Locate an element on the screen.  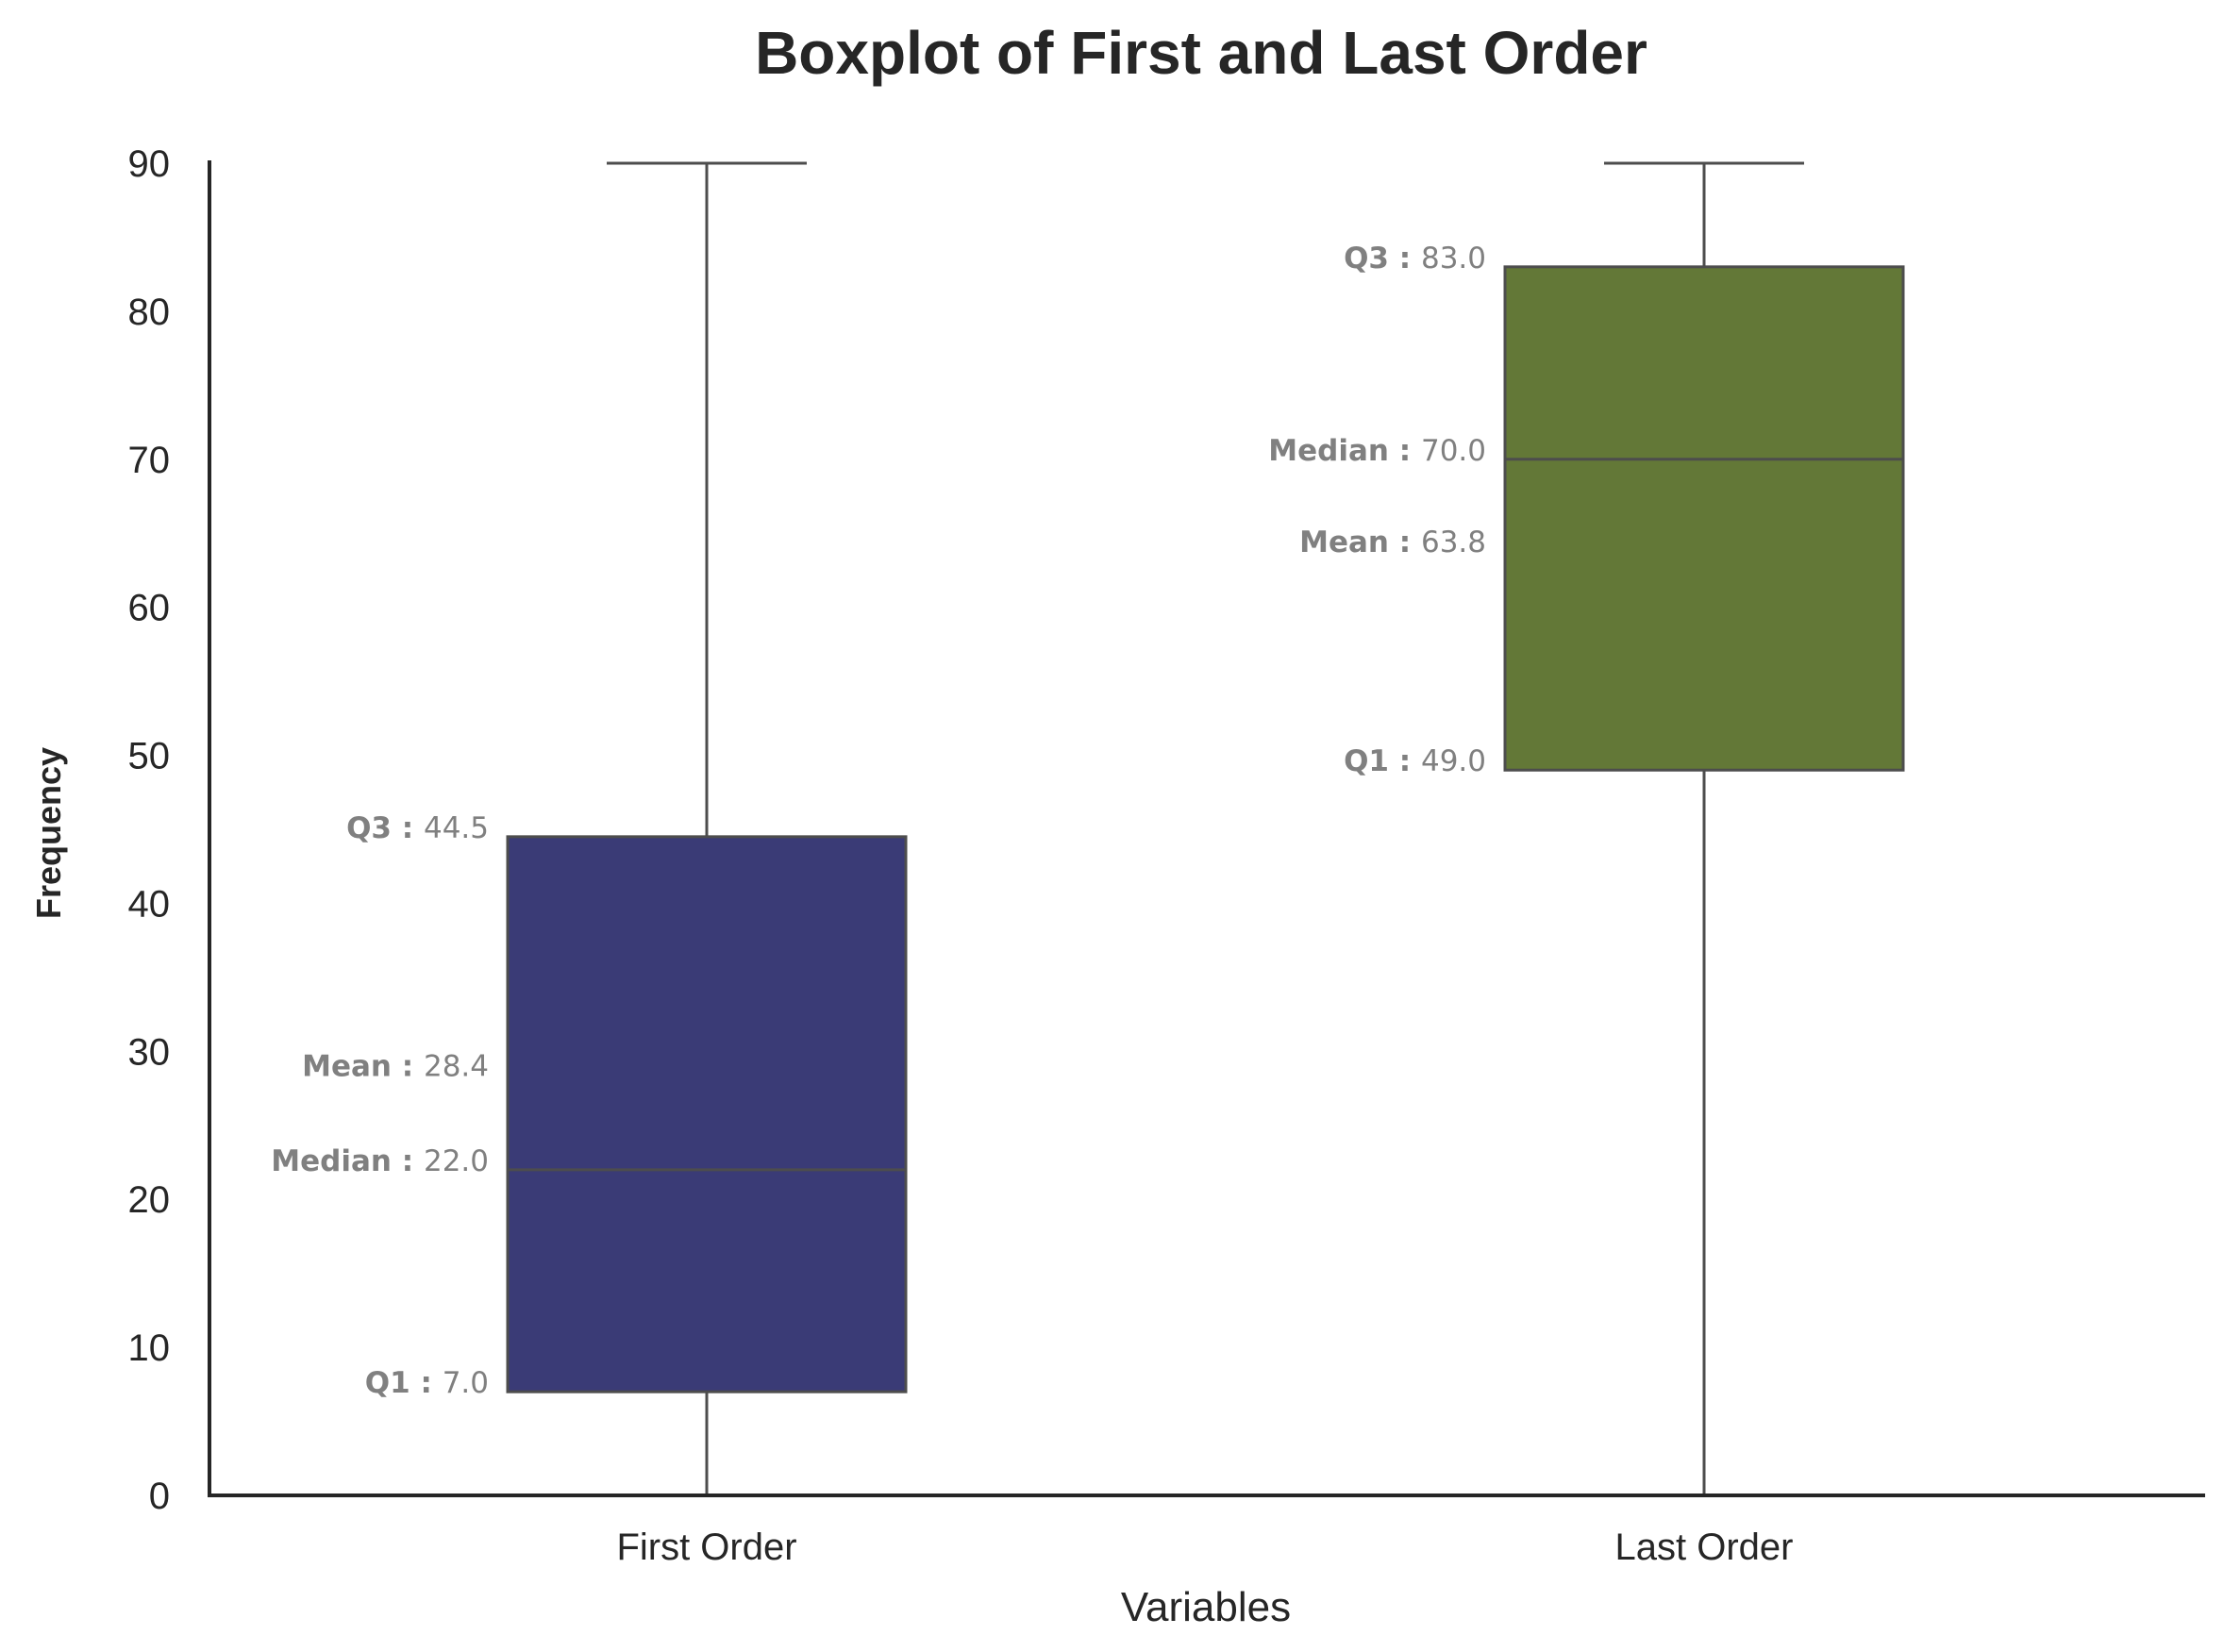
stat-label-value: 83.0 is located at coordinates (1453, 258).